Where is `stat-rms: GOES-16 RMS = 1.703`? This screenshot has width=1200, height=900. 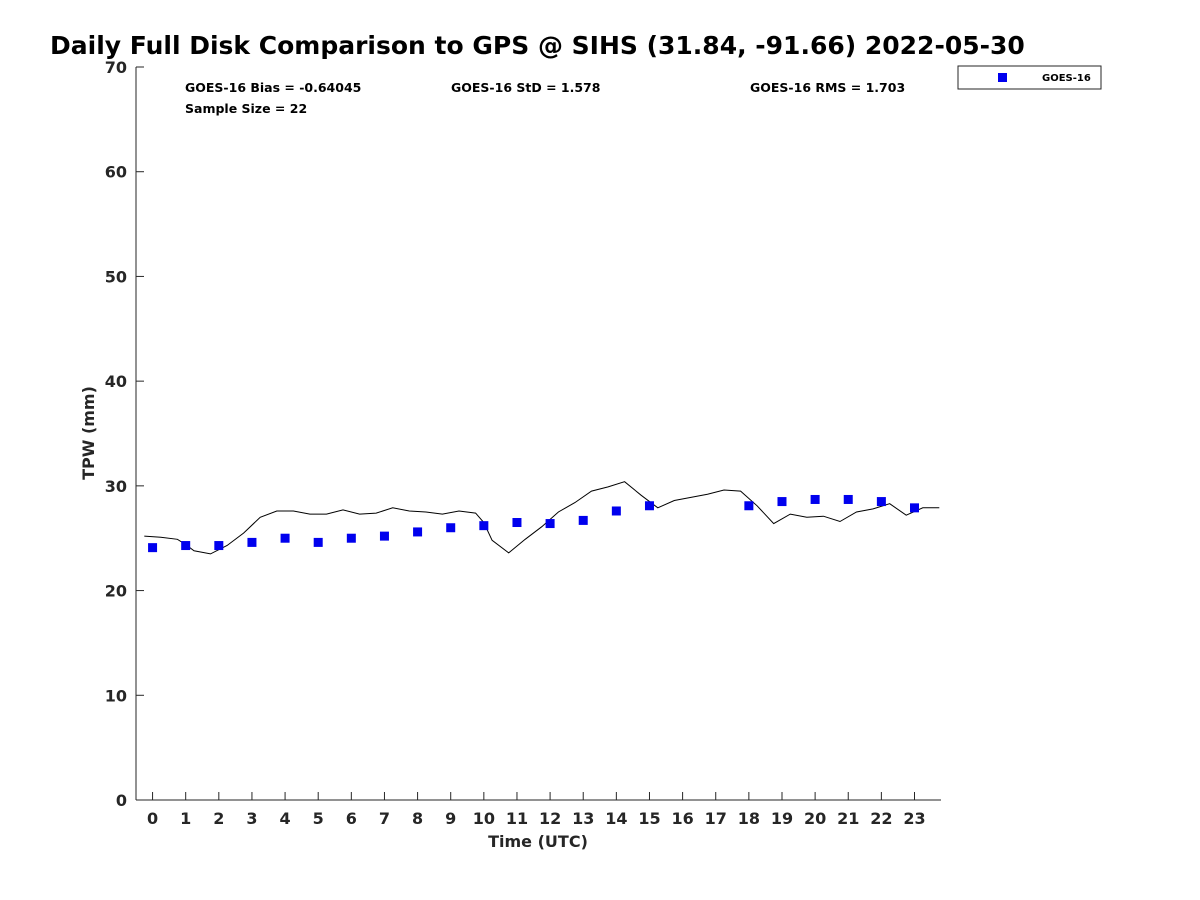
stat-rms: GOES-16 RMS = 1.703 is located at coordinates (827, 87).